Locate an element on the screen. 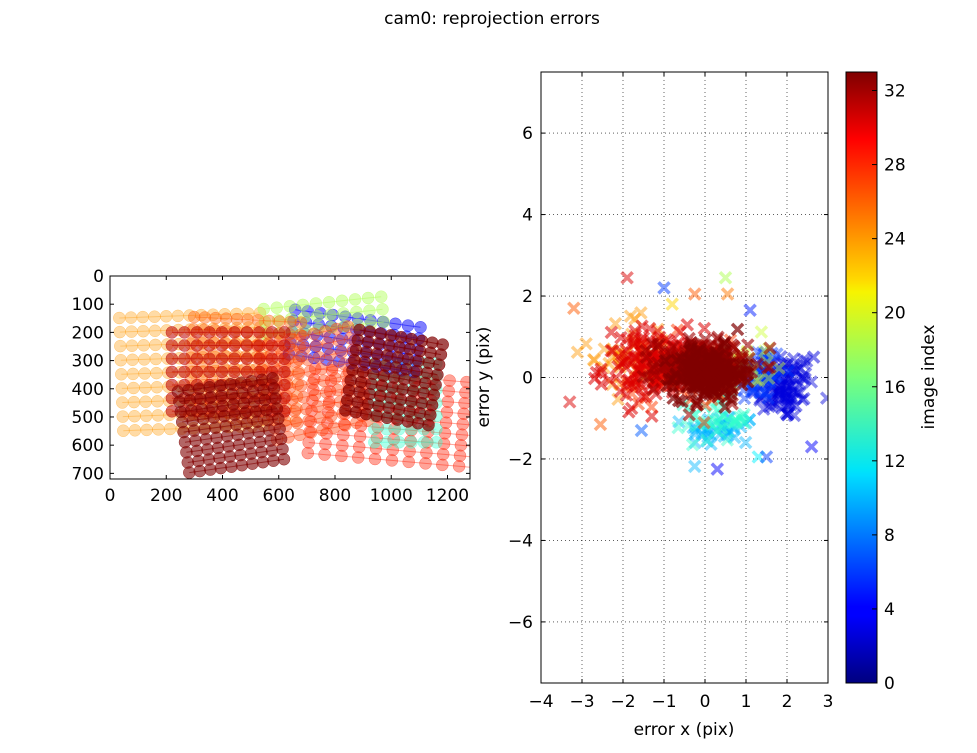  error-y-label: error y (pix) is located at coordinates (484, 377).